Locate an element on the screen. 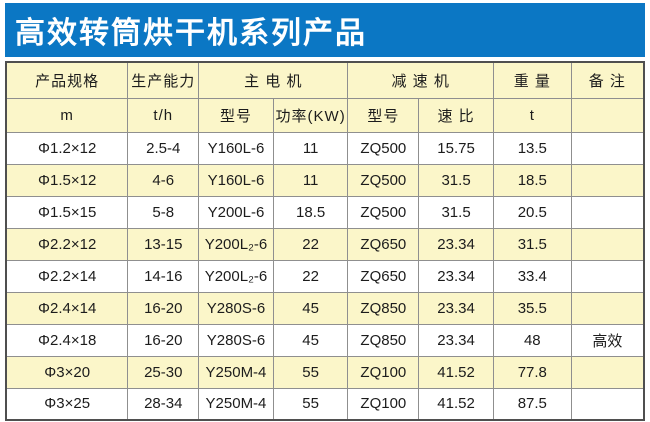  table-header-row-units: m t/h 型号 功率(KW) 型号 速 比 t is located at coordinates (325, 115).